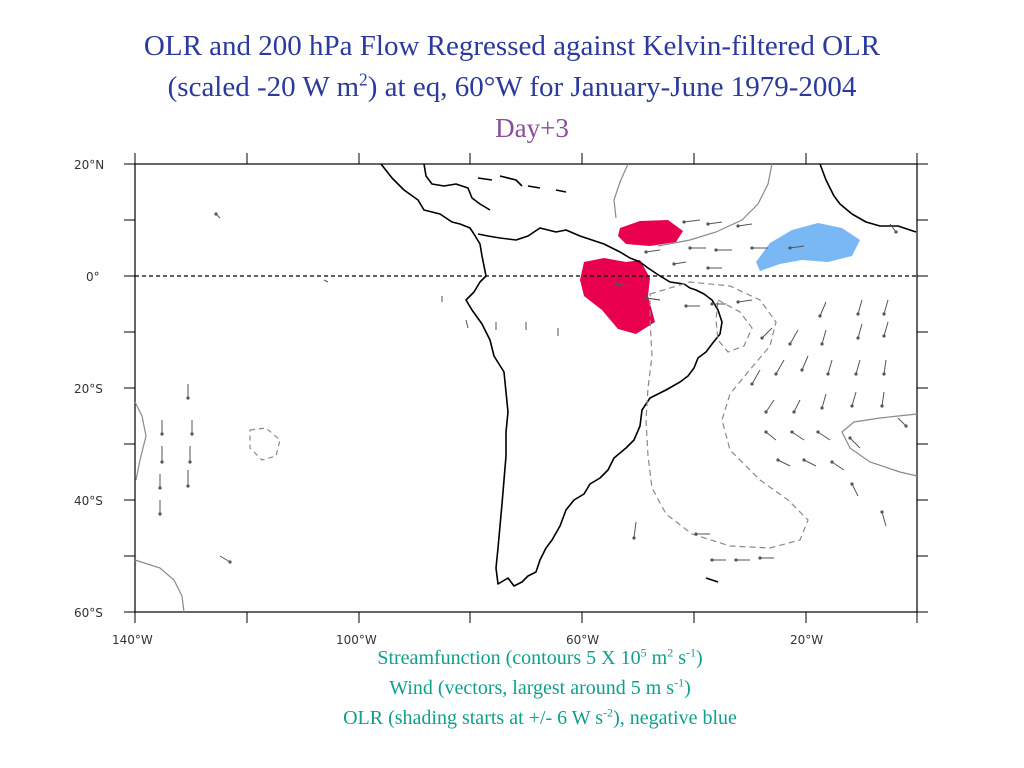 Image resolution: width=1024 pixels, height=768 pixels. What do you see at coordinates (868, 198) in the screenshot?
I see `west-africa-coast` at bounding box center [868, 198].